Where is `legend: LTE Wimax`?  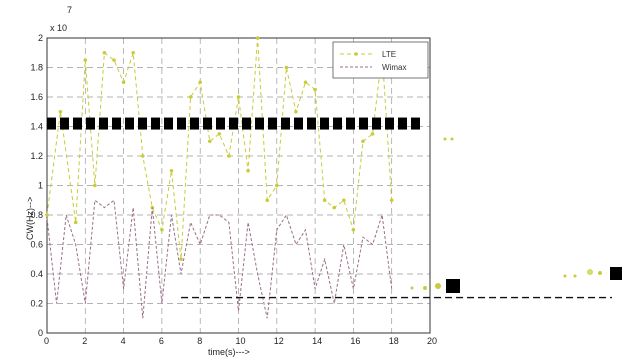
legend: LTE Wimax is located at coordinates (380, 60).